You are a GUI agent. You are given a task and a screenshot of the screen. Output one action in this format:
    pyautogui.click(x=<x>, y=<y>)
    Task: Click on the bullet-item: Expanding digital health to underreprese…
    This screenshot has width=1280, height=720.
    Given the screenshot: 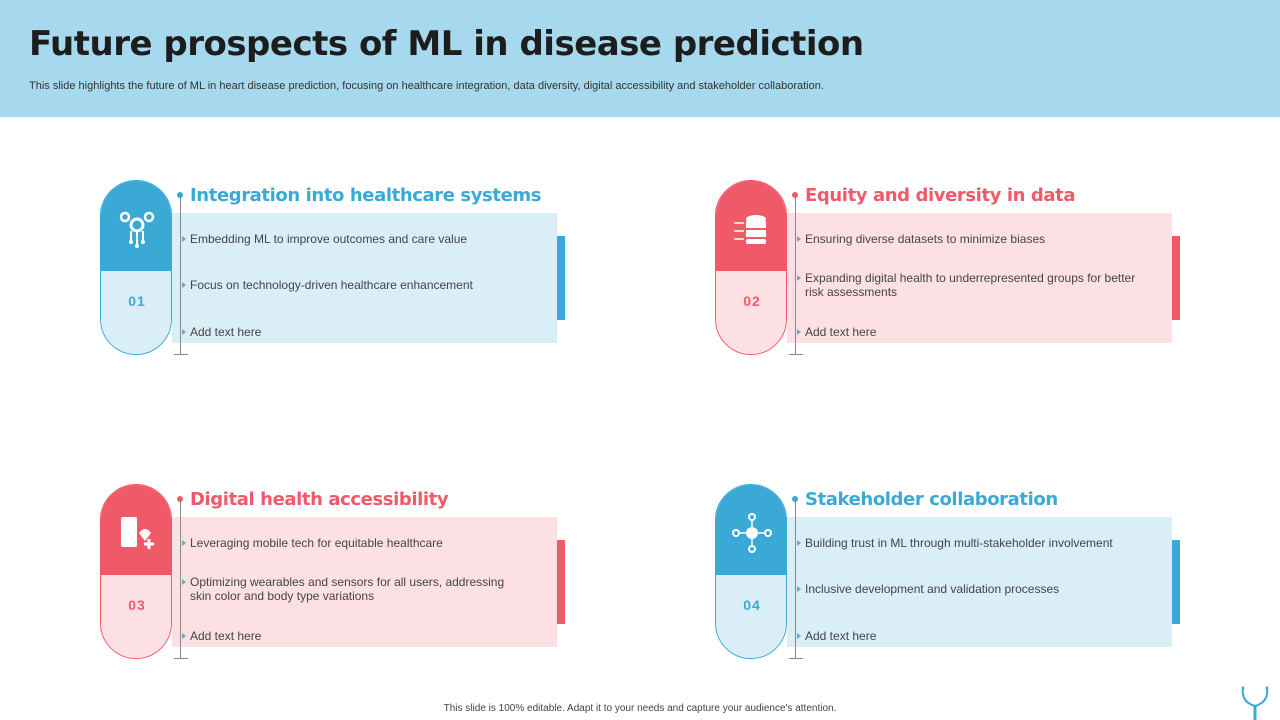 What is the action you would take?
    pyautogui.click(x=967, y=285)
    